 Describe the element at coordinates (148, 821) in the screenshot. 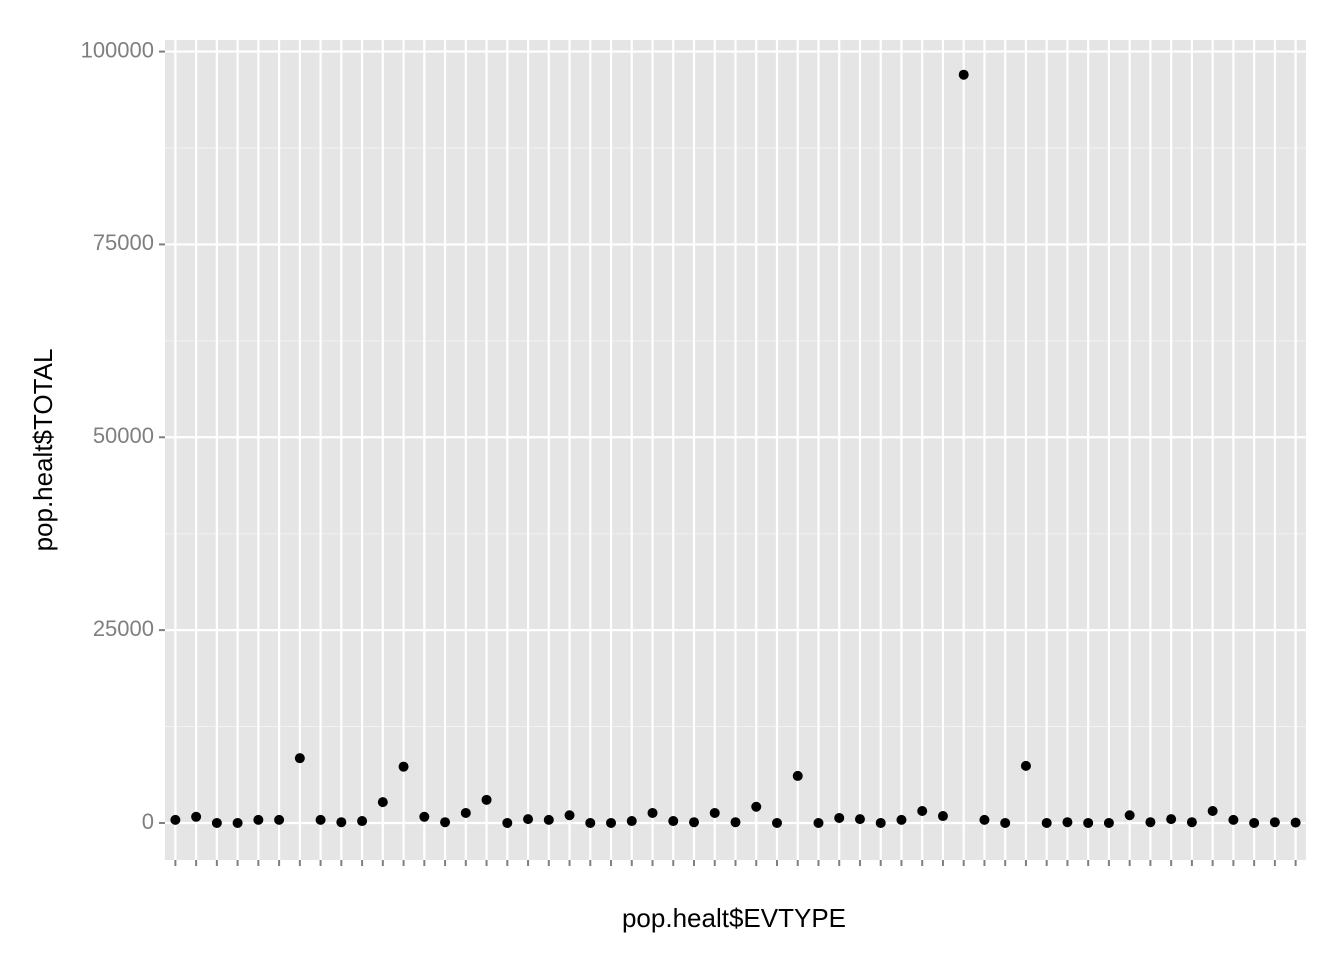

I see `y-tick-label: 0` at that location.